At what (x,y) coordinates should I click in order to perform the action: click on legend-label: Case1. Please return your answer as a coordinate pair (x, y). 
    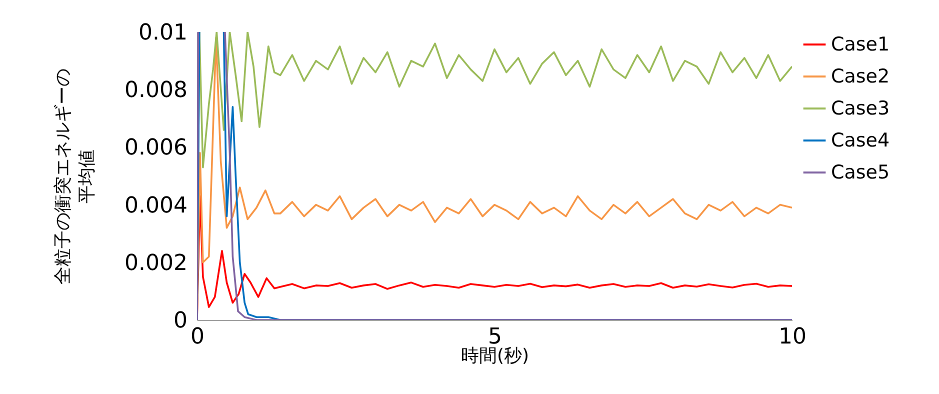
    Looking at the image, I should click on (860, 45).